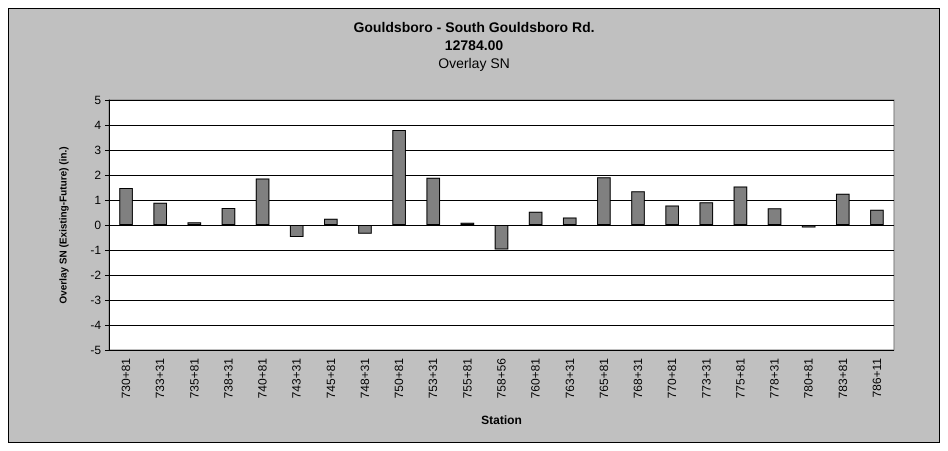 The image size is (948, 451). Describe the element at coordinates (535, 378) in the screenshot. I see `x-tick-label: 760+81` at that location.